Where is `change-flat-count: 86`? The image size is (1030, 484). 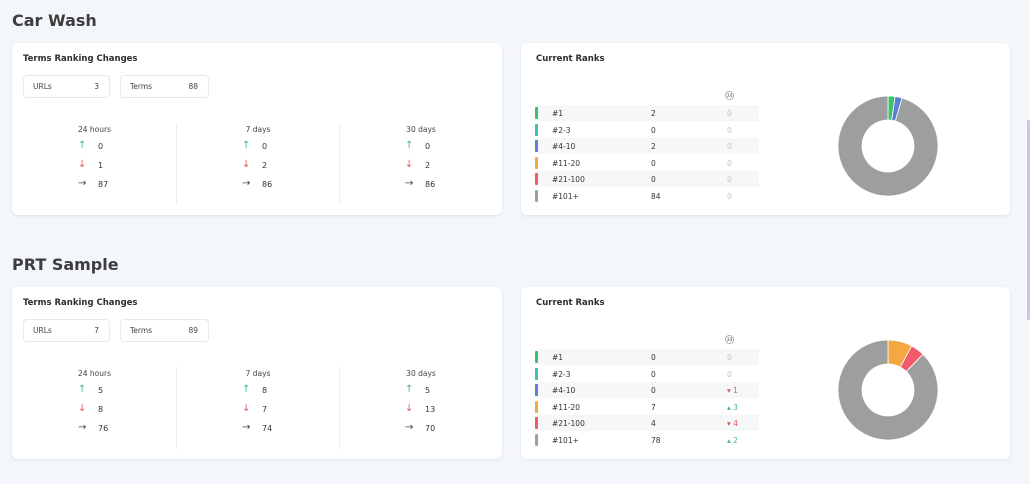 change-flat-count: 86 is located at coordinates (267, 184).